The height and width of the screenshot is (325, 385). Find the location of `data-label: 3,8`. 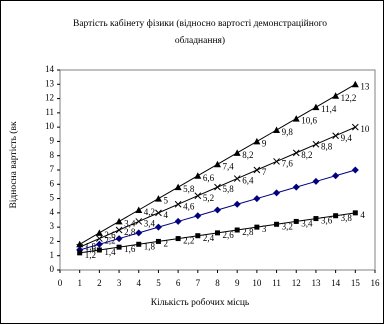

data-label: 3,8 is located at coordinates (347, 218).